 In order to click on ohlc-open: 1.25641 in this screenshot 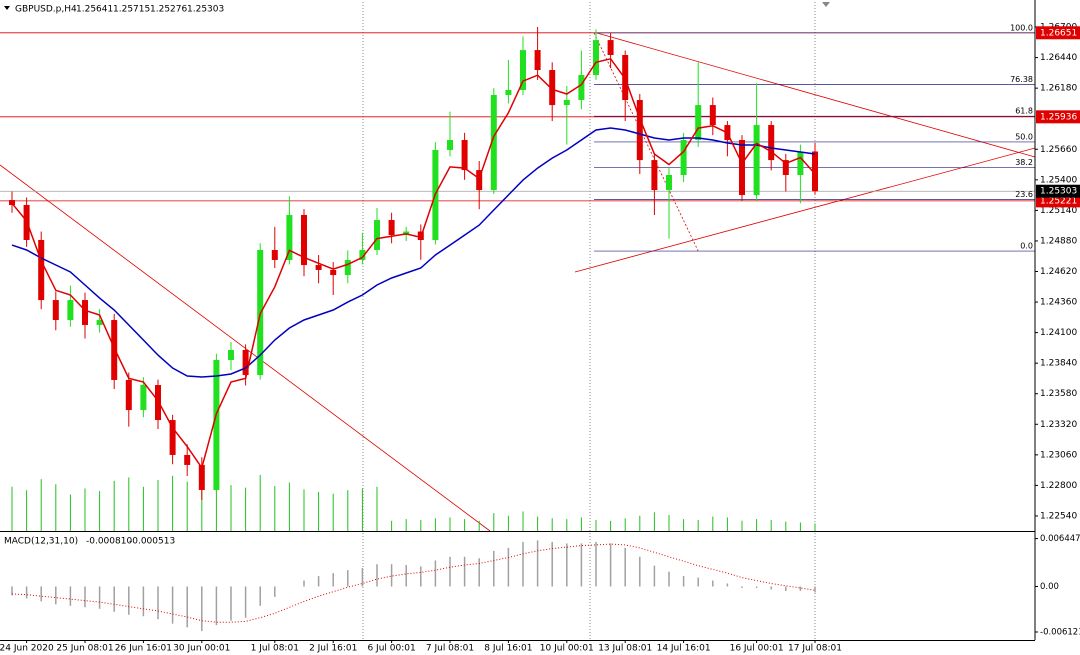, I will do `click(94, 10)`.